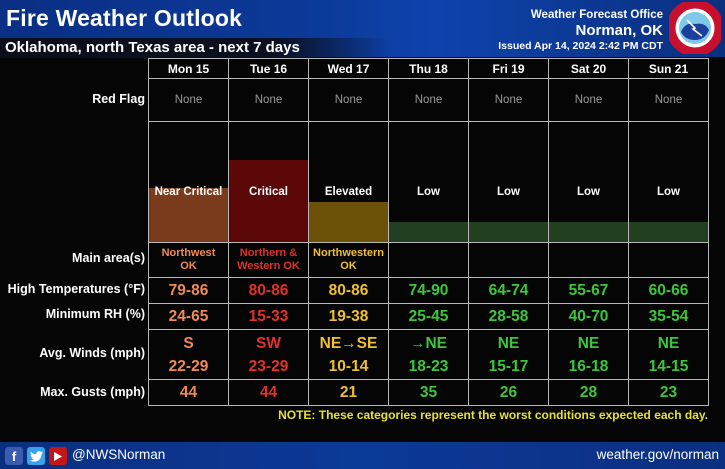  What do you see at coordinates (668, 316) in the screenshot?
I see `min-rh-cell: 35-54` at bounding box center [668, 316].